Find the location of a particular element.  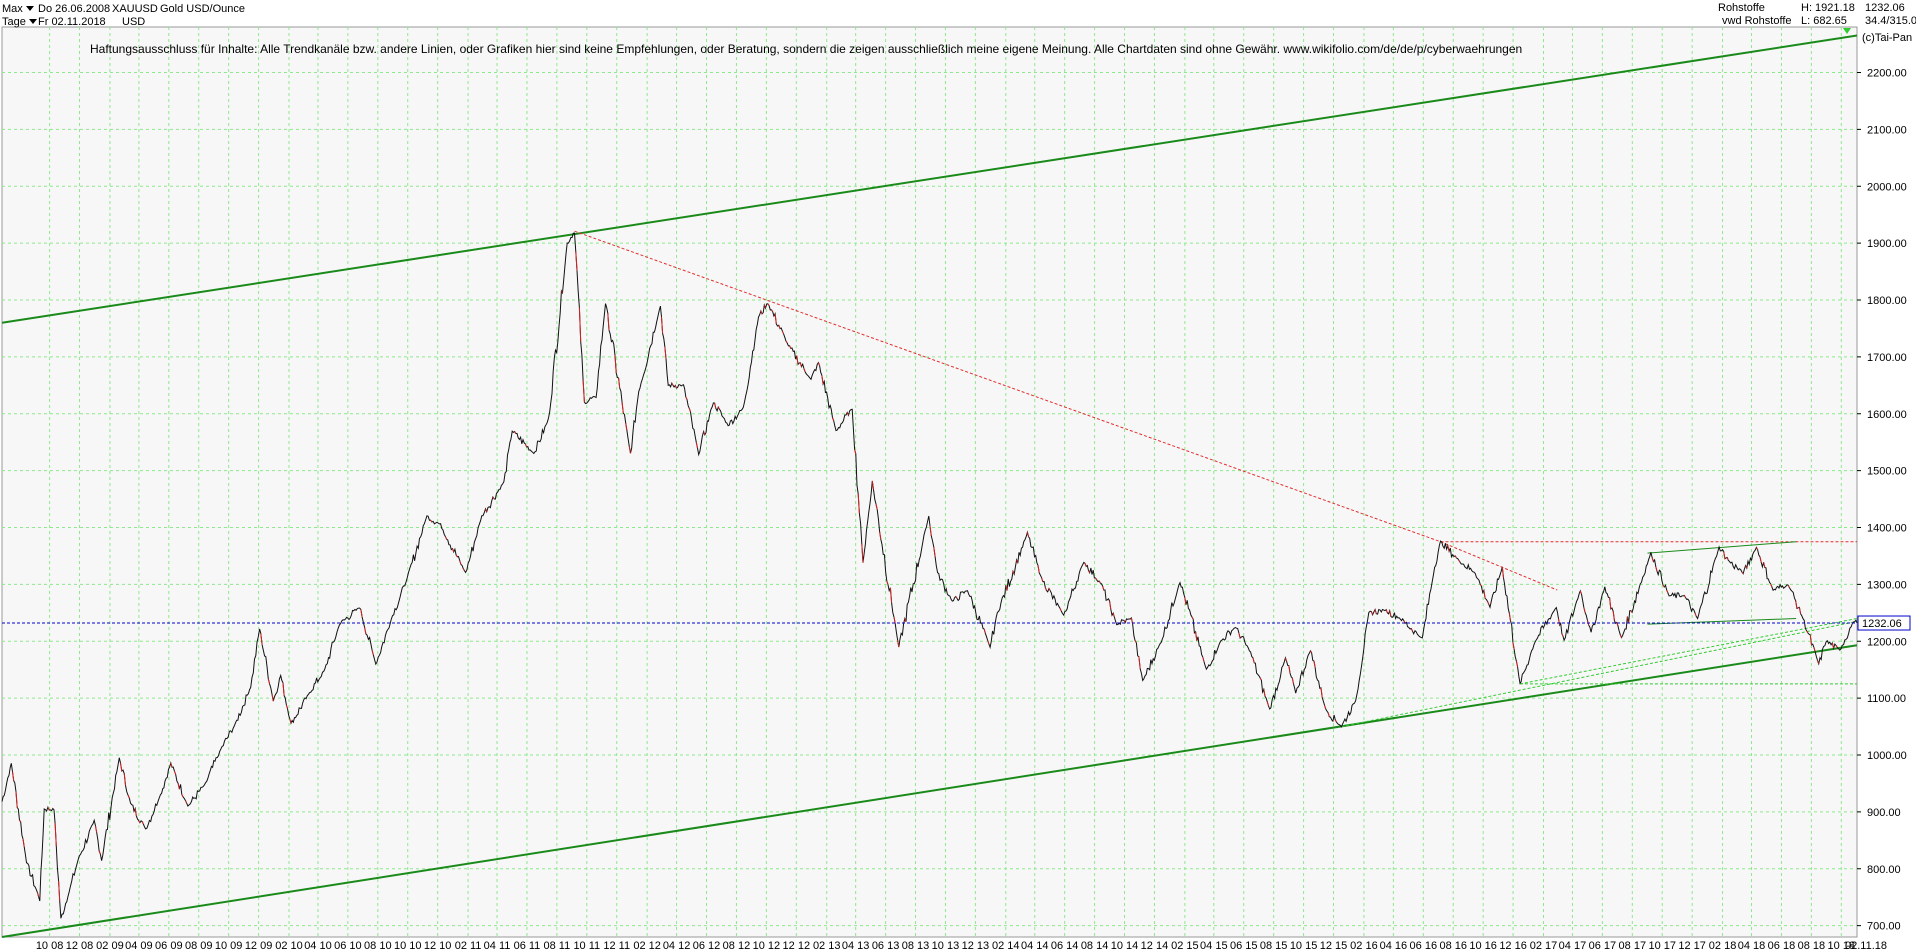

y-tick-label: 1300.00 is located at coordinates (1887, 585).